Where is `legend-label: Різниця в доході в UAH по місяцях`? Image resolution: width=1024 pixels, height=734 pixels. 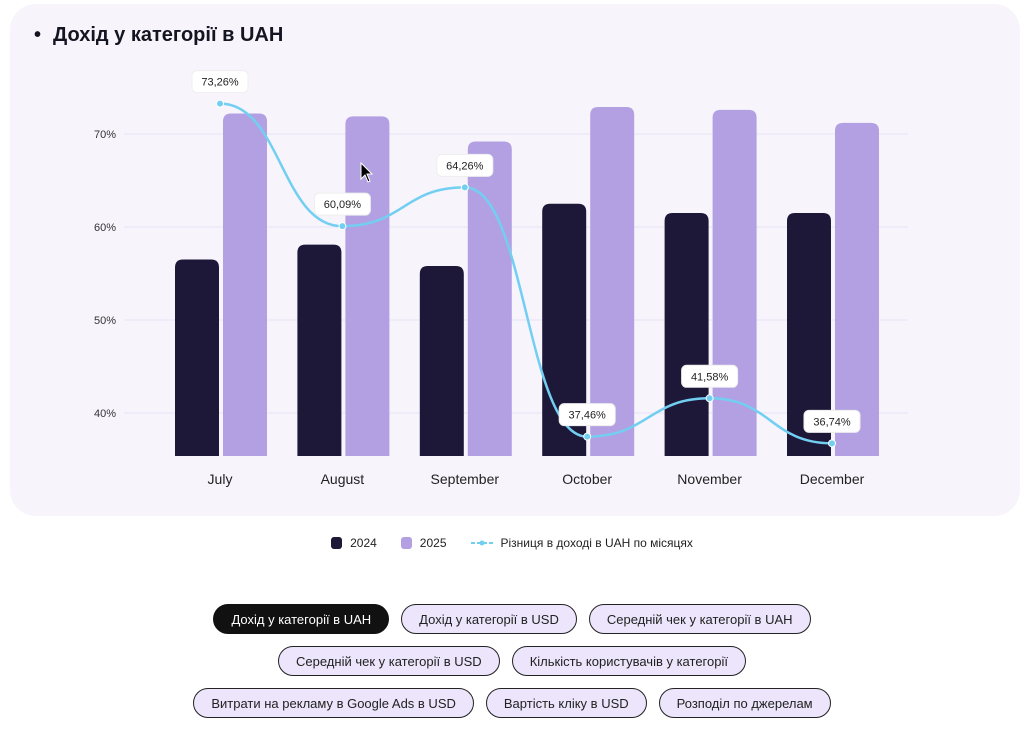 legend-label: Різниця в доході в UAH по місяцях is located at coordinates (596, 543).